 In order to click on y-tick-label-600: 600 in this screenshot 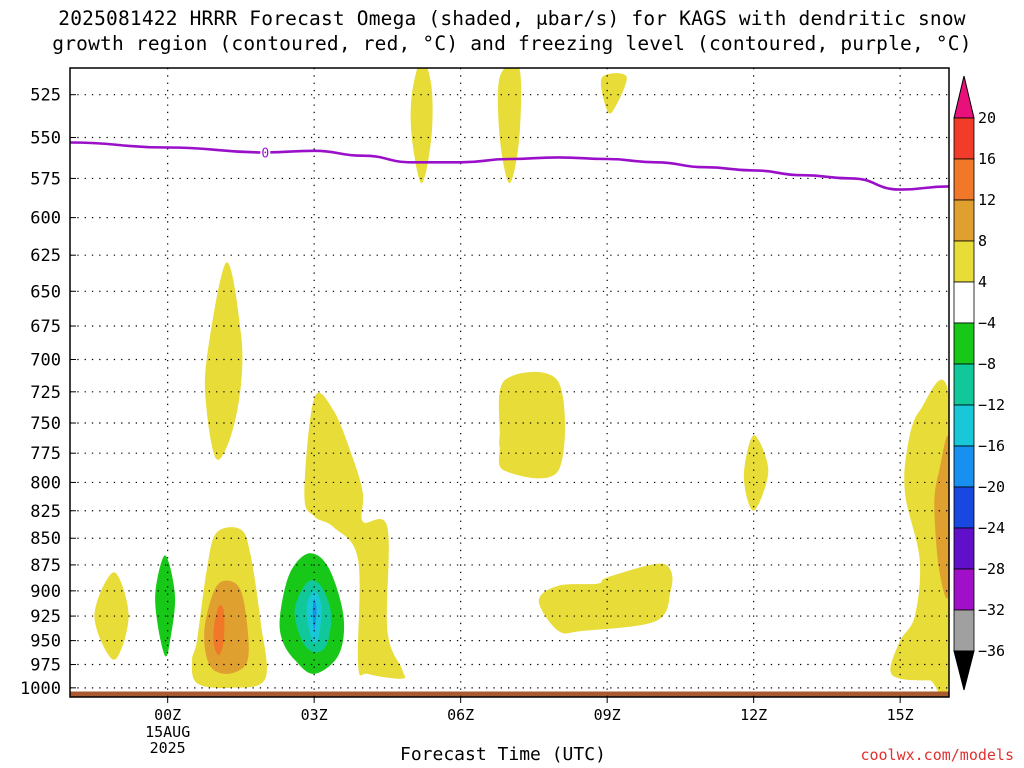, I will do `click(45, 219)`.